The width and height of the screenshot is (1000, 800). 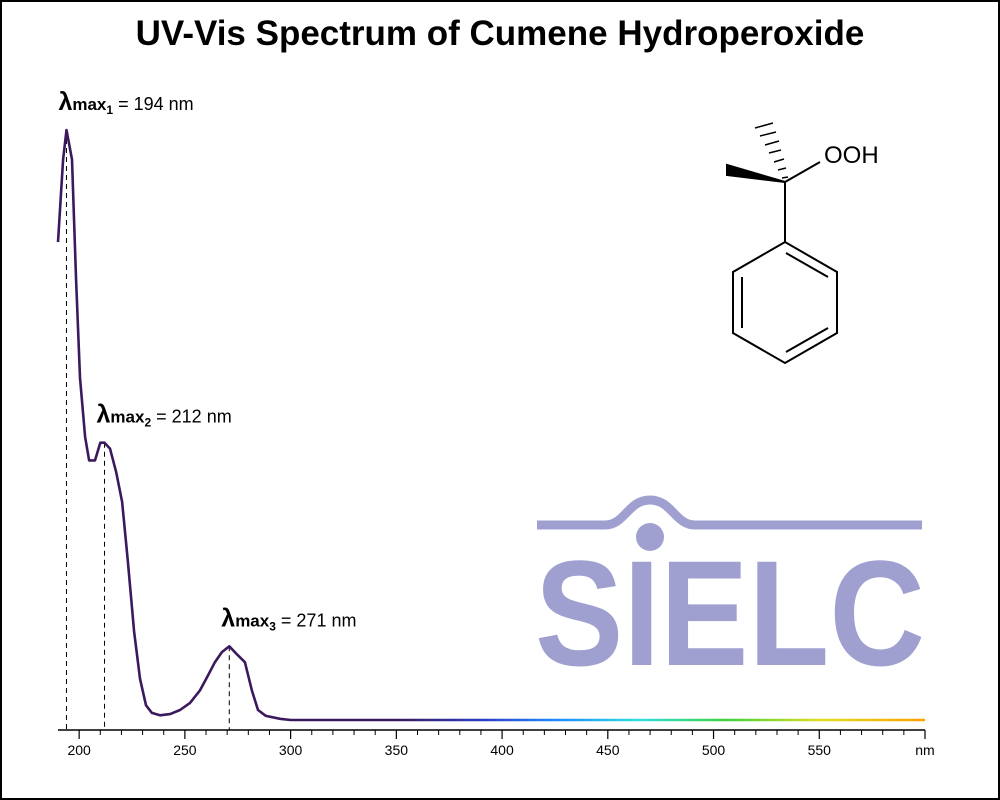 I want to click on x-tick-label: 450, so click(x=608, y=750).